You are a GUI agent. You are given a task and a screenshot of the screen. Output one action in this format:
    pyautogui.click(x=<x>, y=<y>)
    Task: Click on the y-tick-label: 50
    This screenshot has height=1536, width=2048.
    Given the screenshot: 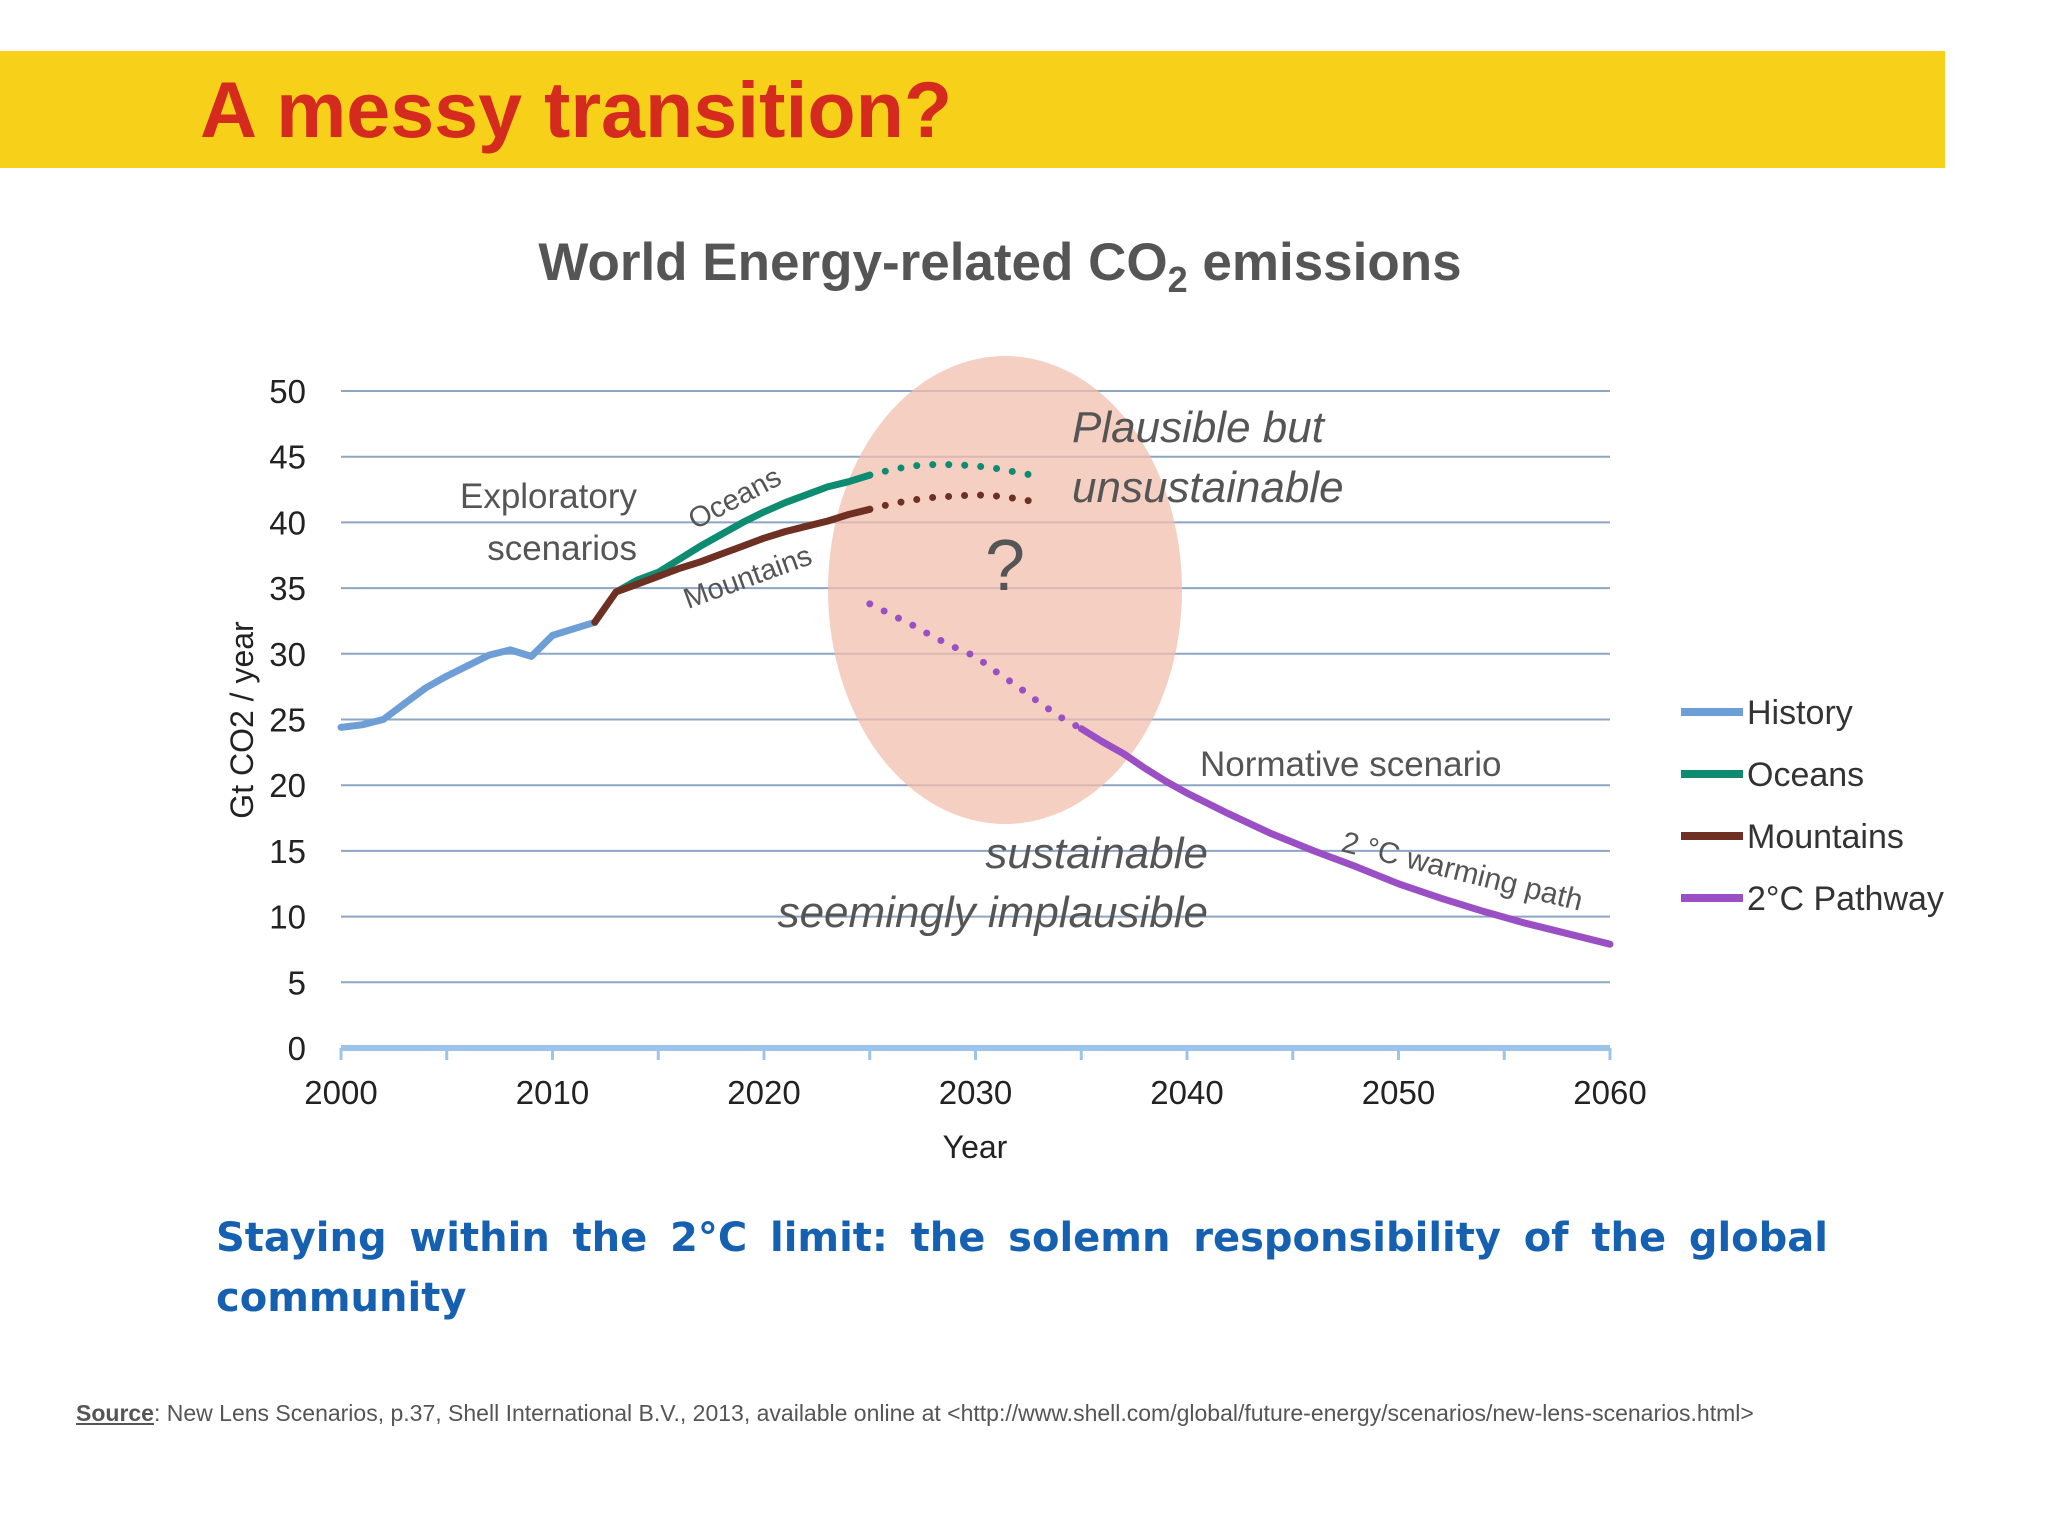 What is the action you would take?
    pyautogui.click(x=287, y=391)
    